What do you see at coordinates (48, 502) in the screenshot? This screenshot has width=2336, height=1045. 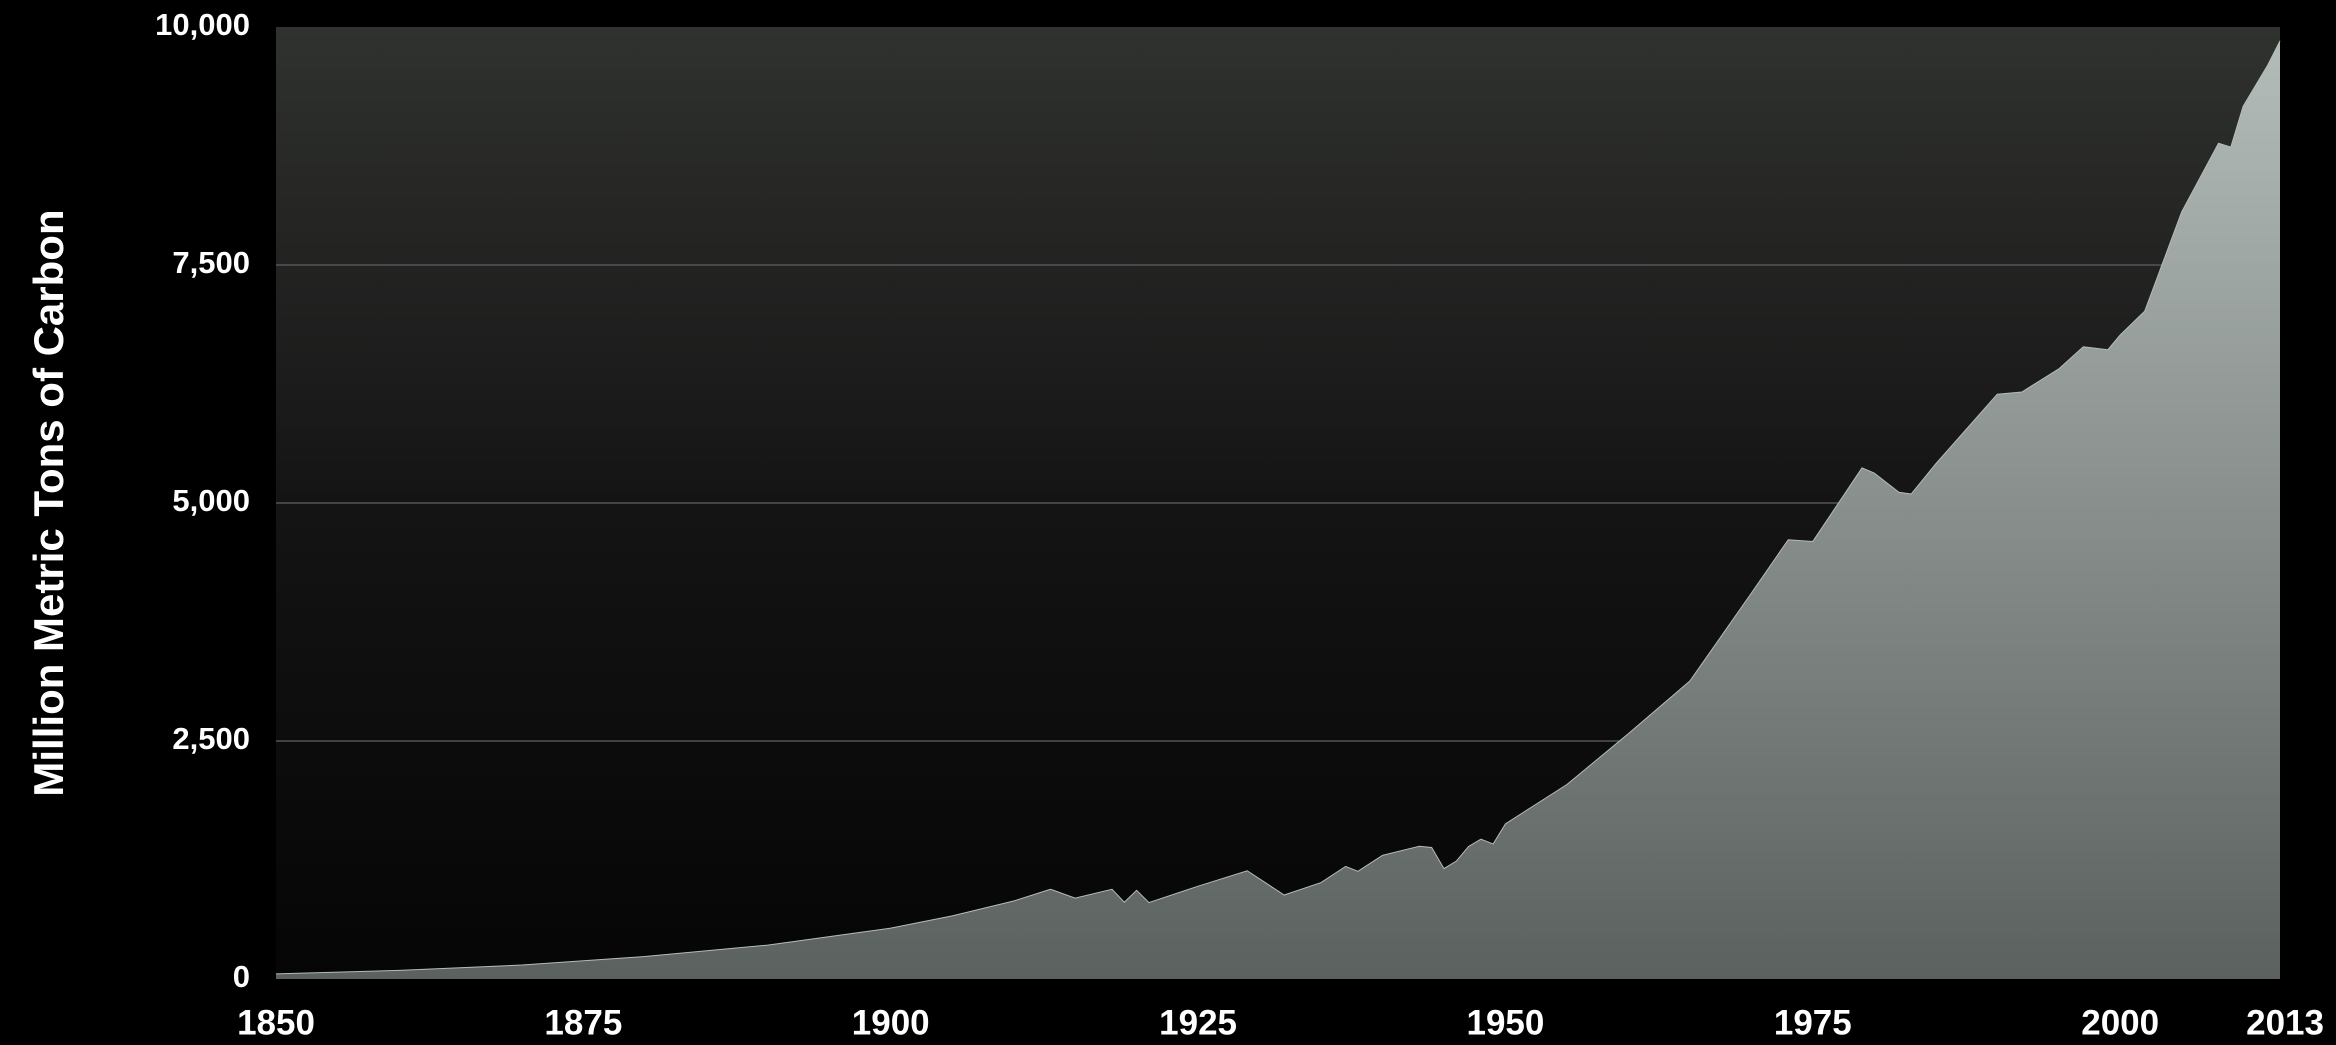 I see `y-axis-title: Million Metric Tons of Carbon` at bounding box center [48, 502].